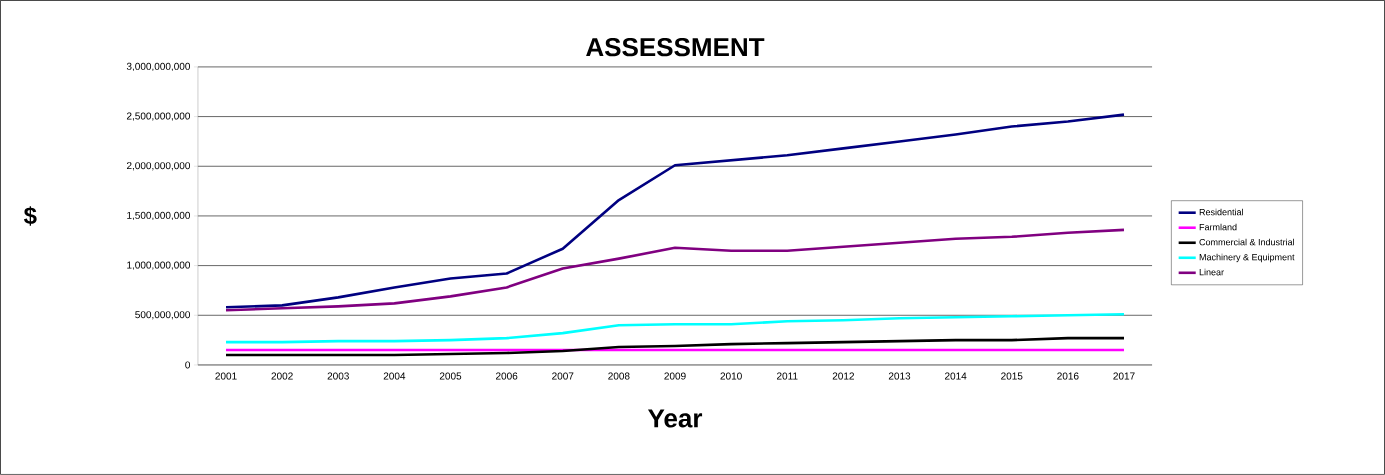 The image size is (1385, 475). I want to click on y-tick-label: 1,500,000,000, so click(159, 216).